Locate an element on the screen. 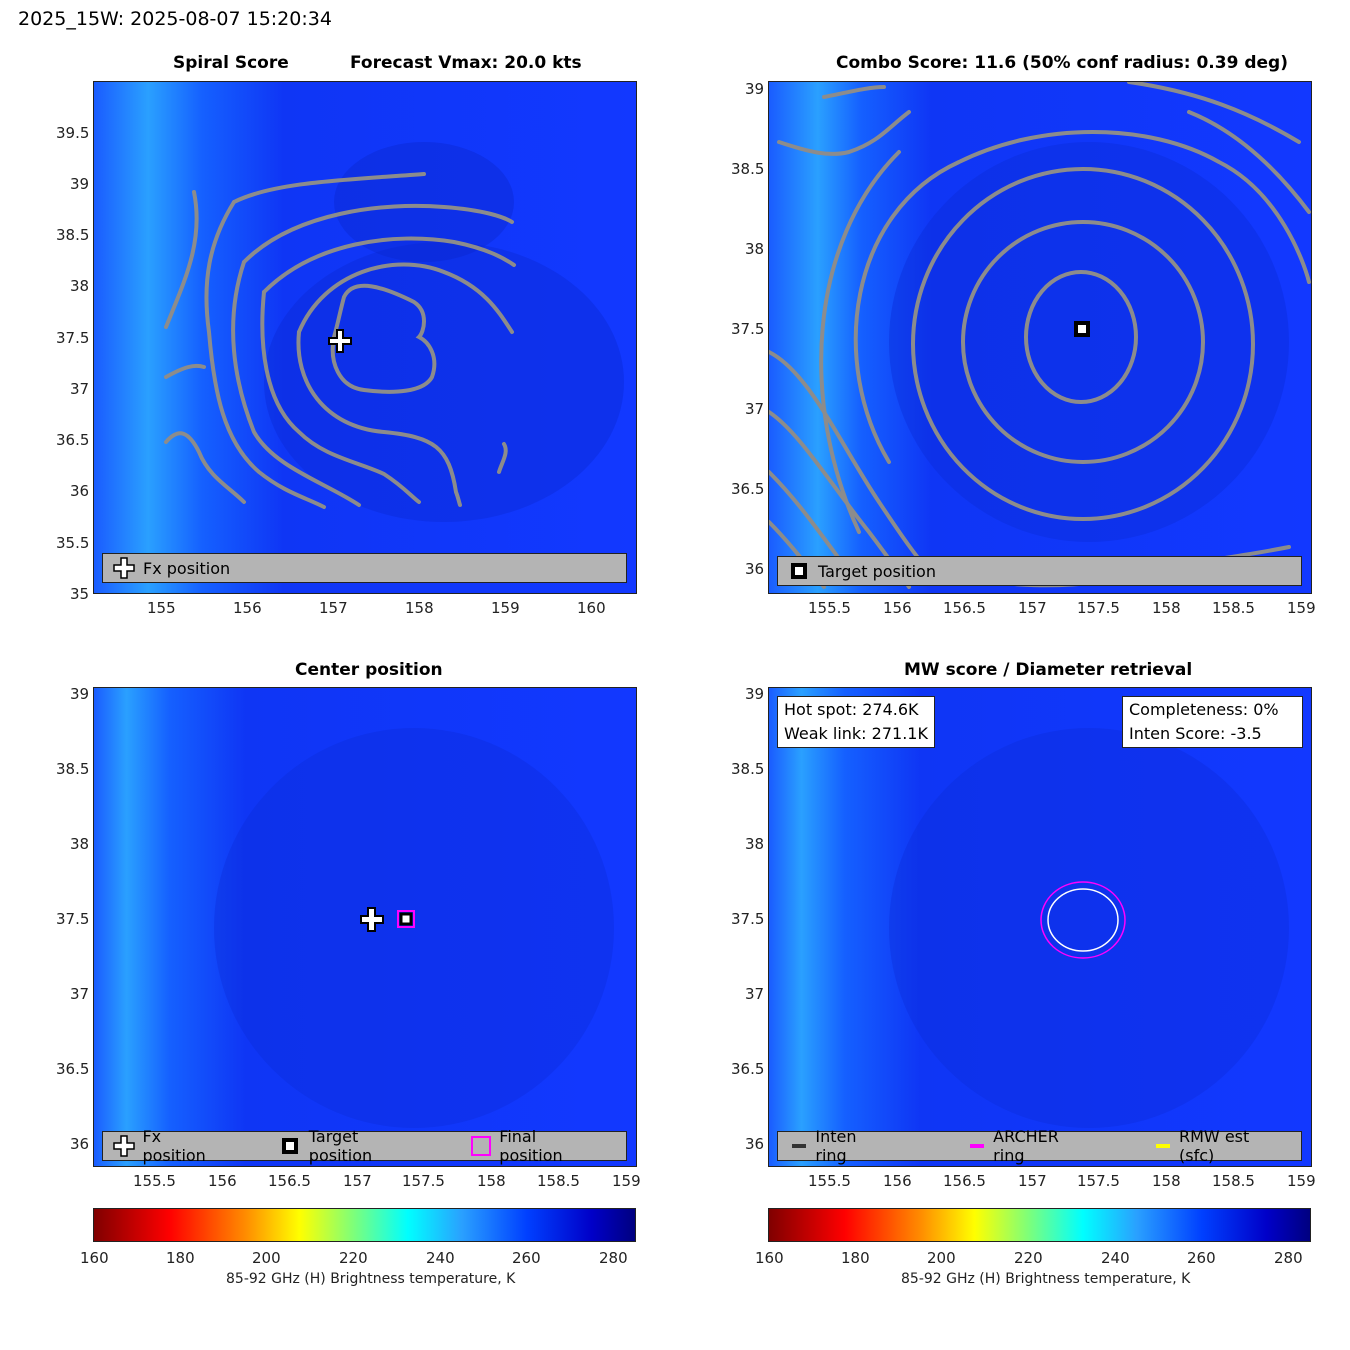 This screenshot has width=1350, height=1350. inten-ring-line-icon is located at coordinates (797, 1146).